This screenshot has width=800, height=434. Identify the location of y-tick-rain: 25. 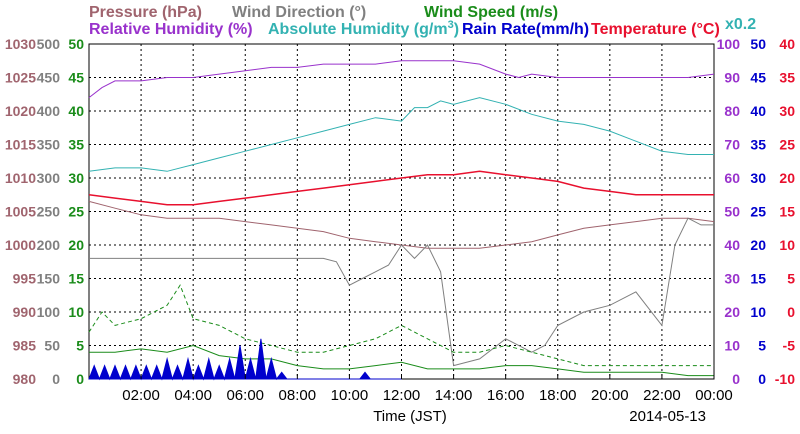
(758, 212).